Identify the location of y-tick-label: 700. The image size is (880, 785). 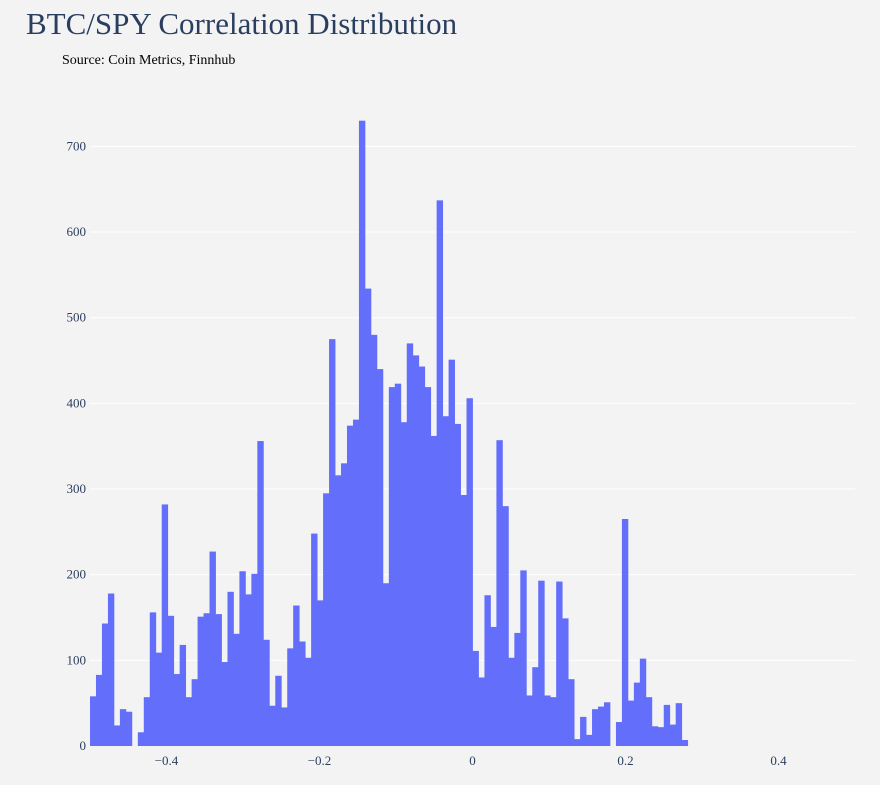
(77, 145).